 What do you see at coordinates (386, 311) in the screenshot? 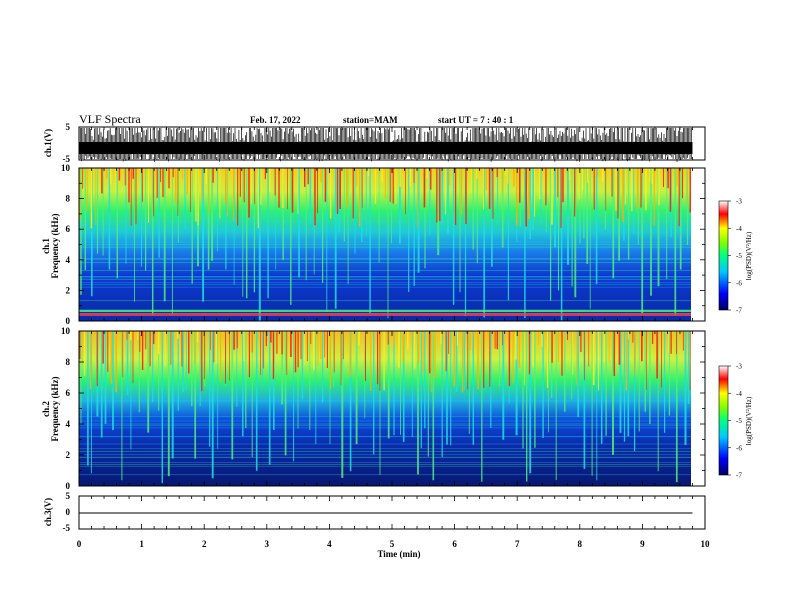
I see `ch1-low-band-edge` at bounding box center [386, 311].